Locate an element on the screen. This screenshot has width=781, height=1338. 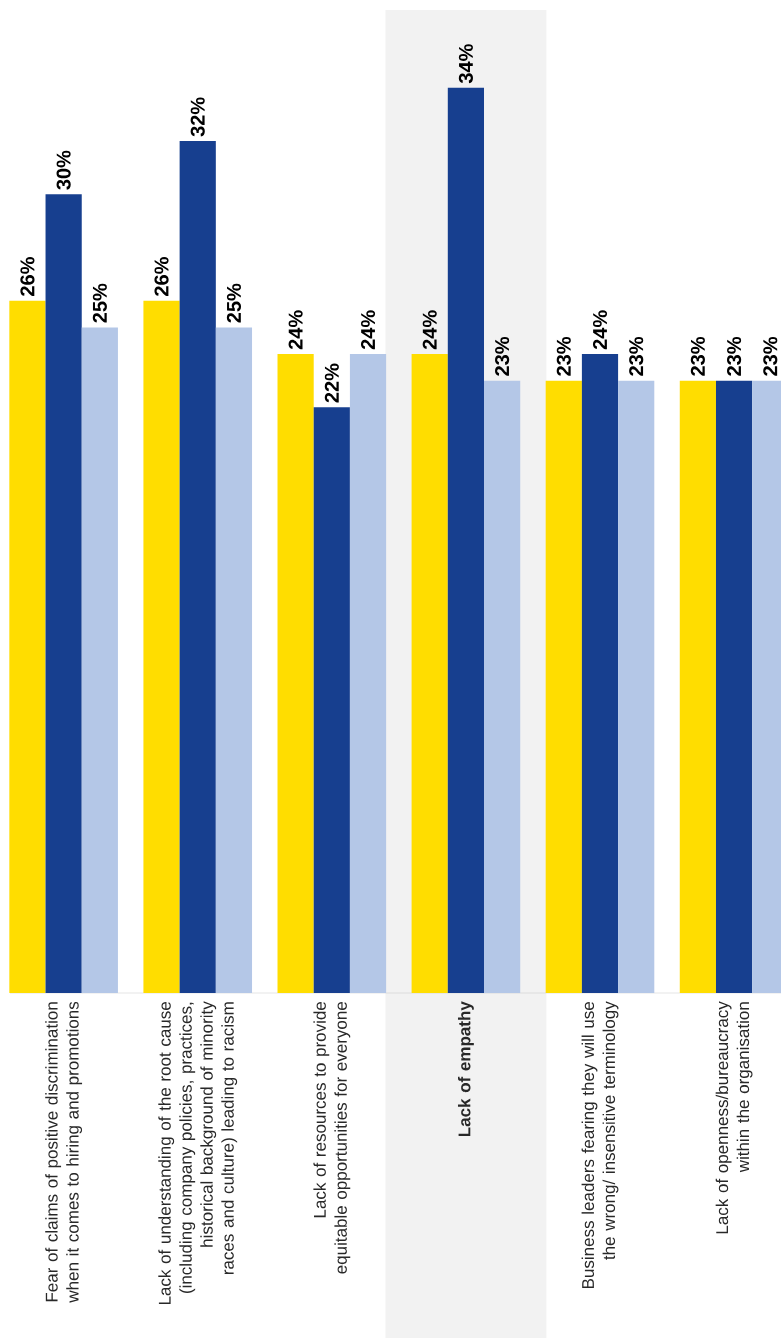
x-tick-label: Lack of understanding of the root cause (including company policies, practices, historical background of minority races and culture) leading to racism is located at coordinates (198, 1153).